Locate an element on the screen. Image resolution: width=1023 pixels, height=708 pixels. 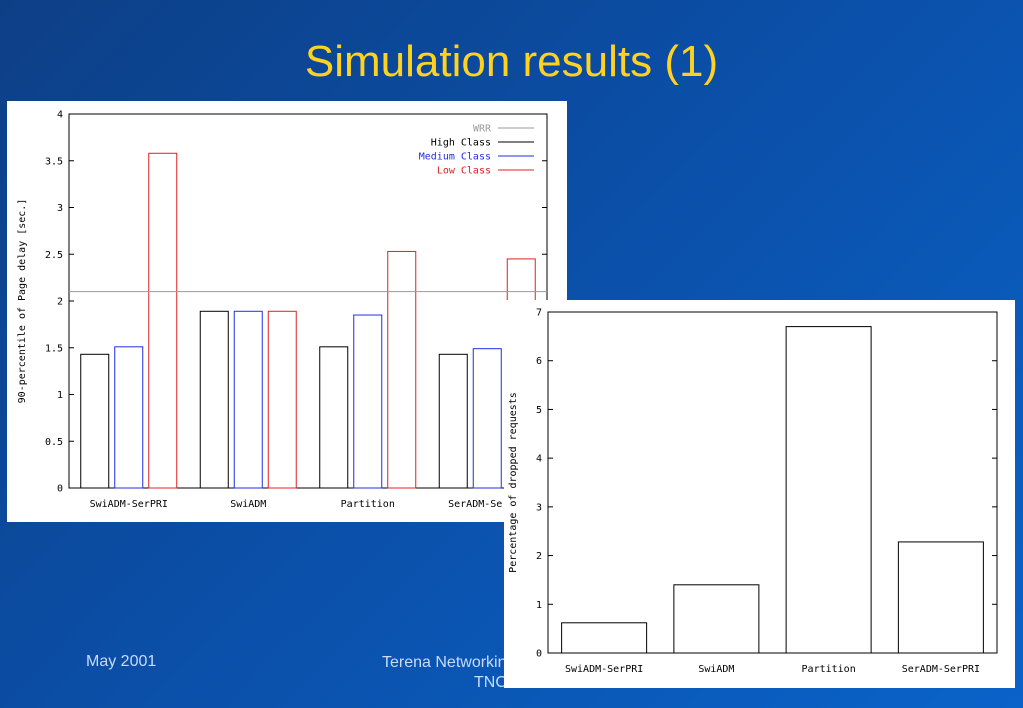
y-tick-label: 1.5 is located at coordinates (54, 348).